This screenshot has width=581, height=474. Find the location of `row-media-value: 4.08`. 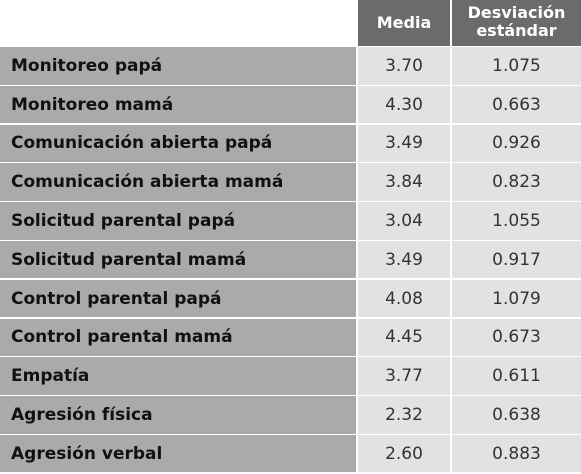

row-media-value: 4.08 is located at coordinates (404, 298).